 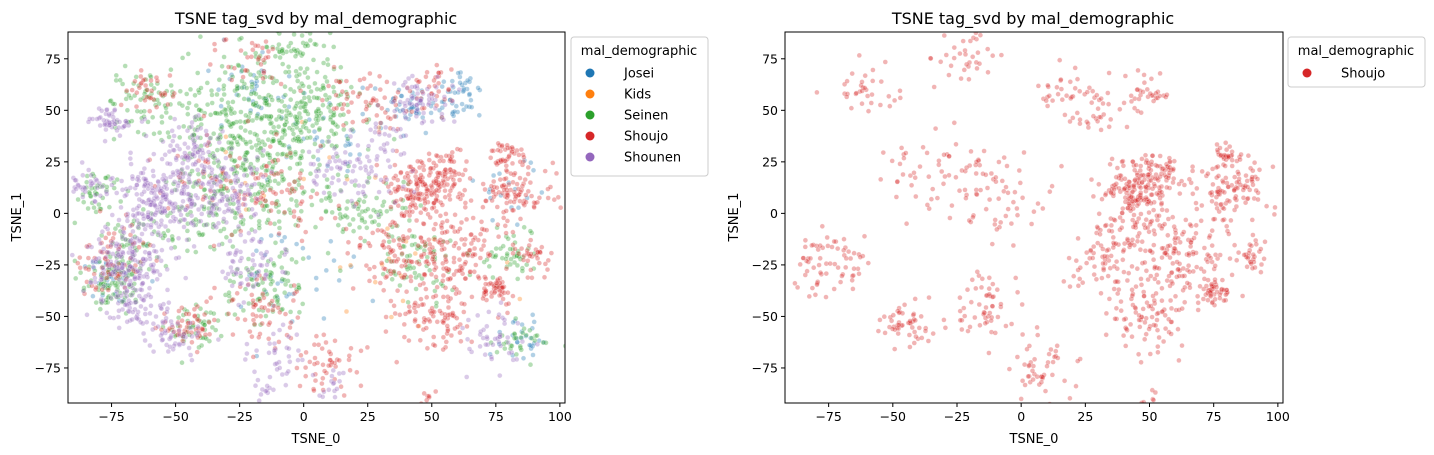 What do you see at coordinates (590, 73) in the screenshot?
I see `legend-marker` at bounding box center [590, 73].